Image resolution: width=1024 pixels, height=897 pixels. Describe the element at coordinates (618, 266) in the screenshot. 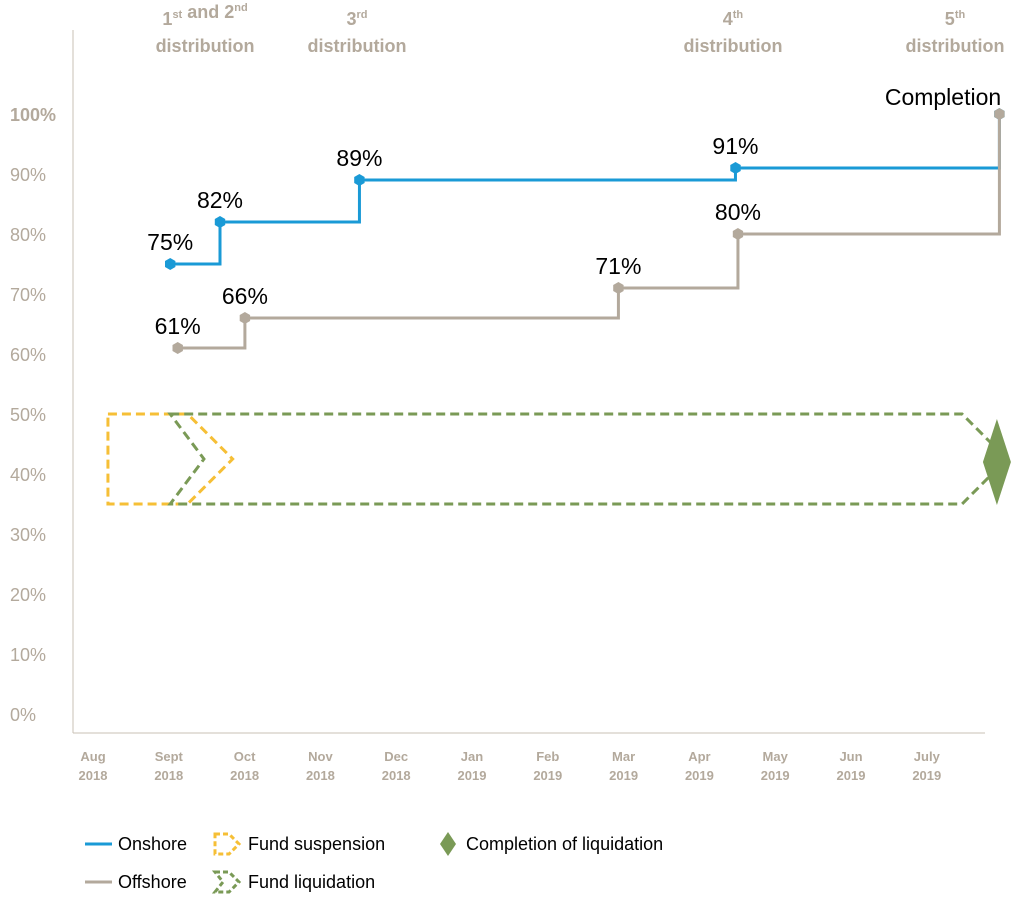

I see `data-label-offshore: 71%` at that location.